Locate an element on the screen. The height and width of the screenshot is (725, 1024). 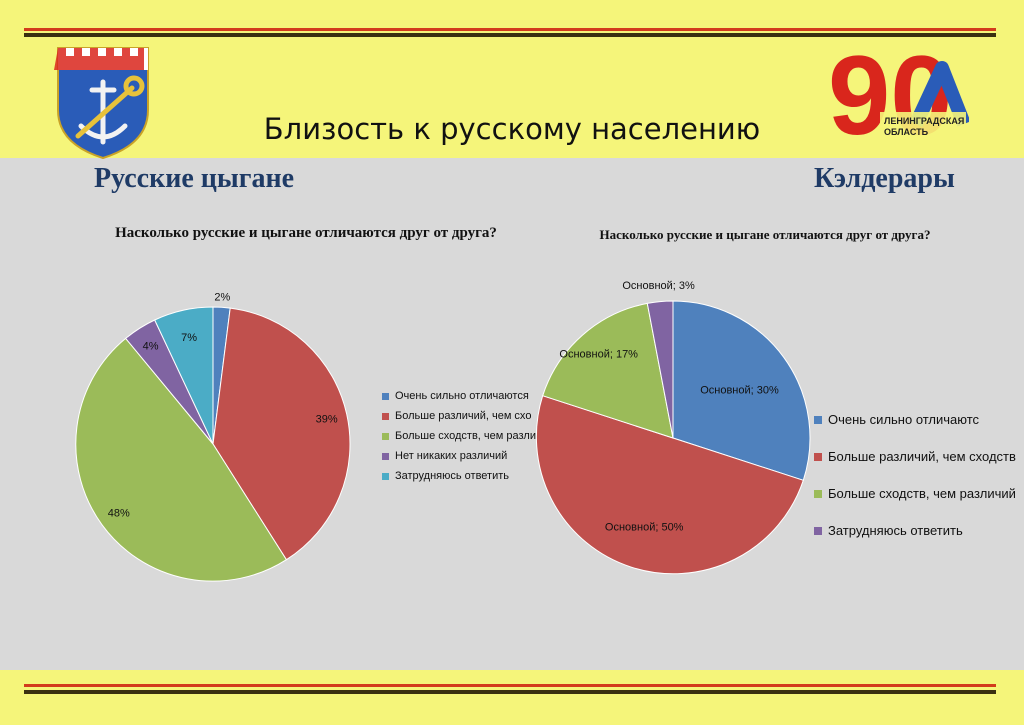
logo-text-line-2: ОБЛАСТЬ is located at coordinates (906, 132).